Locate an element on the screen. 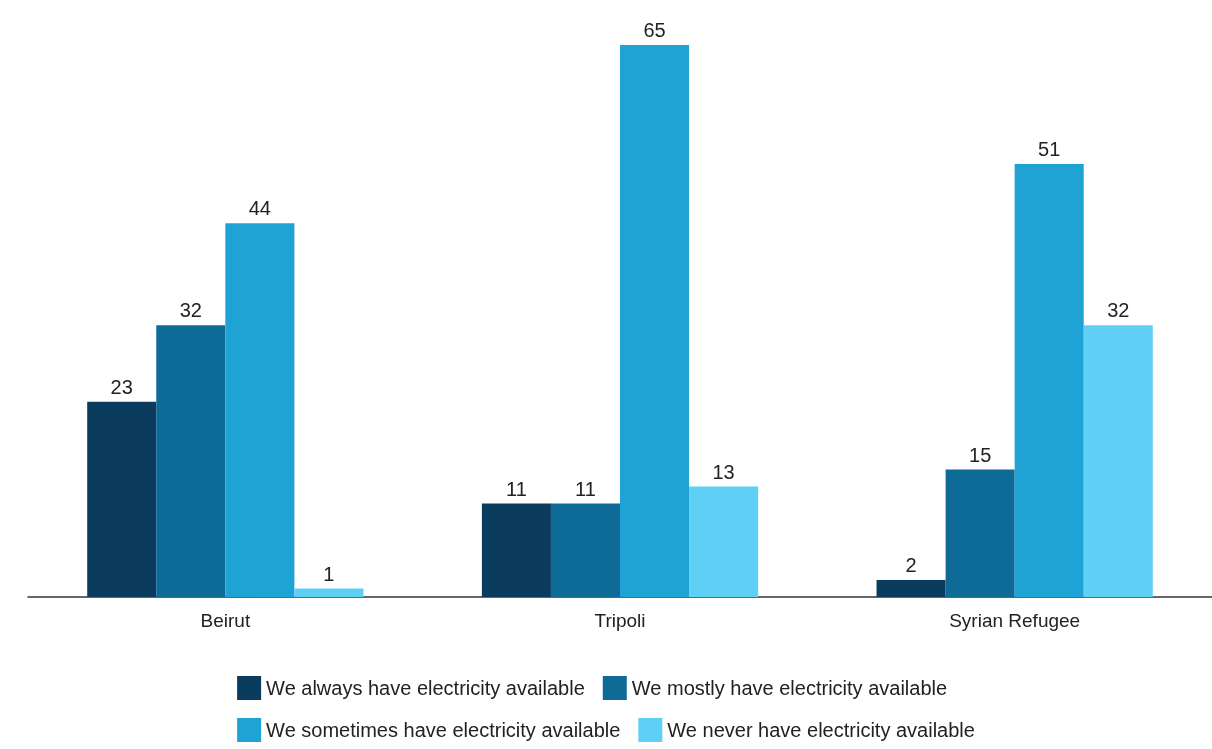  legend-label: We mostly have electricity available is located at coordinates (789, 688).